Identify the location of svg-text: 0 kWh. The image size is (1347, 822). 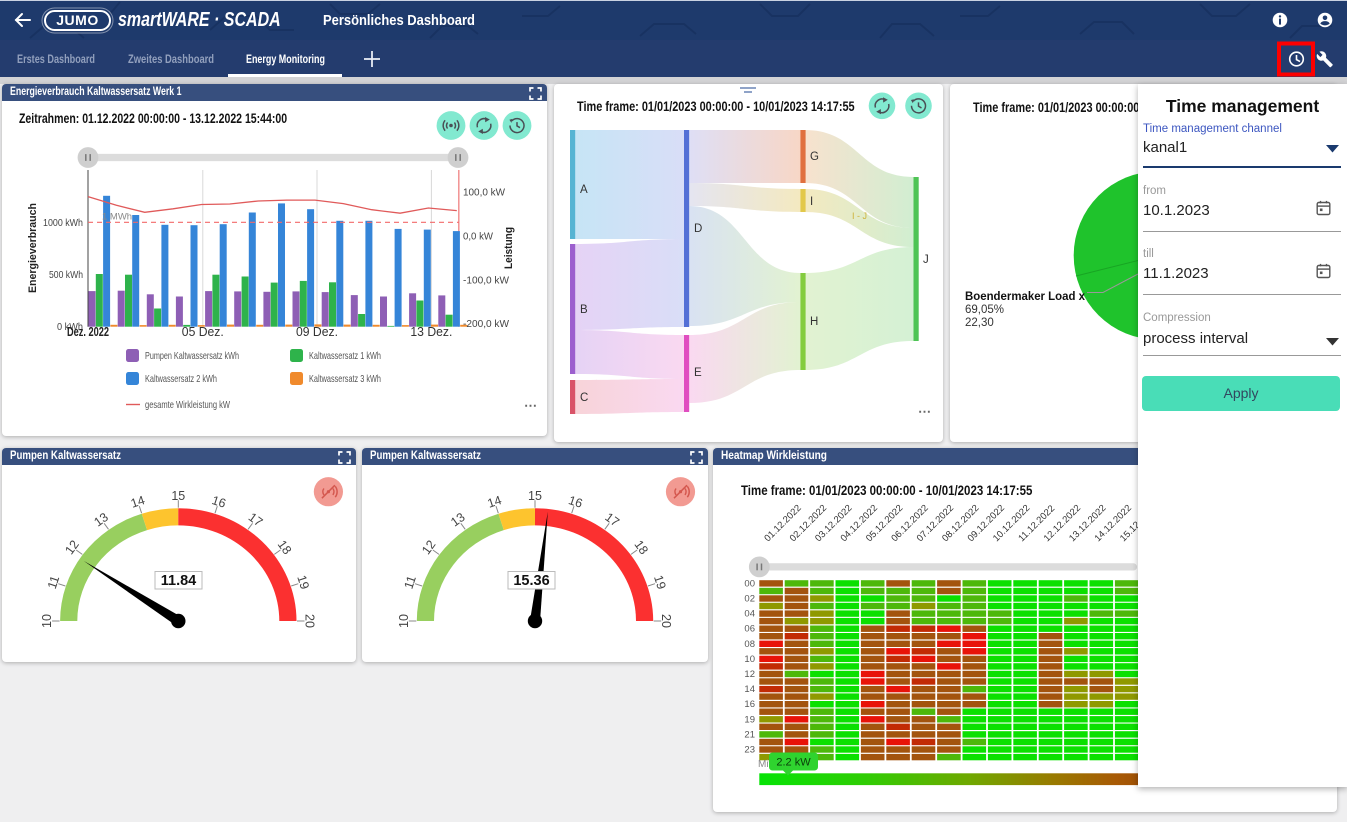
(70, 327).